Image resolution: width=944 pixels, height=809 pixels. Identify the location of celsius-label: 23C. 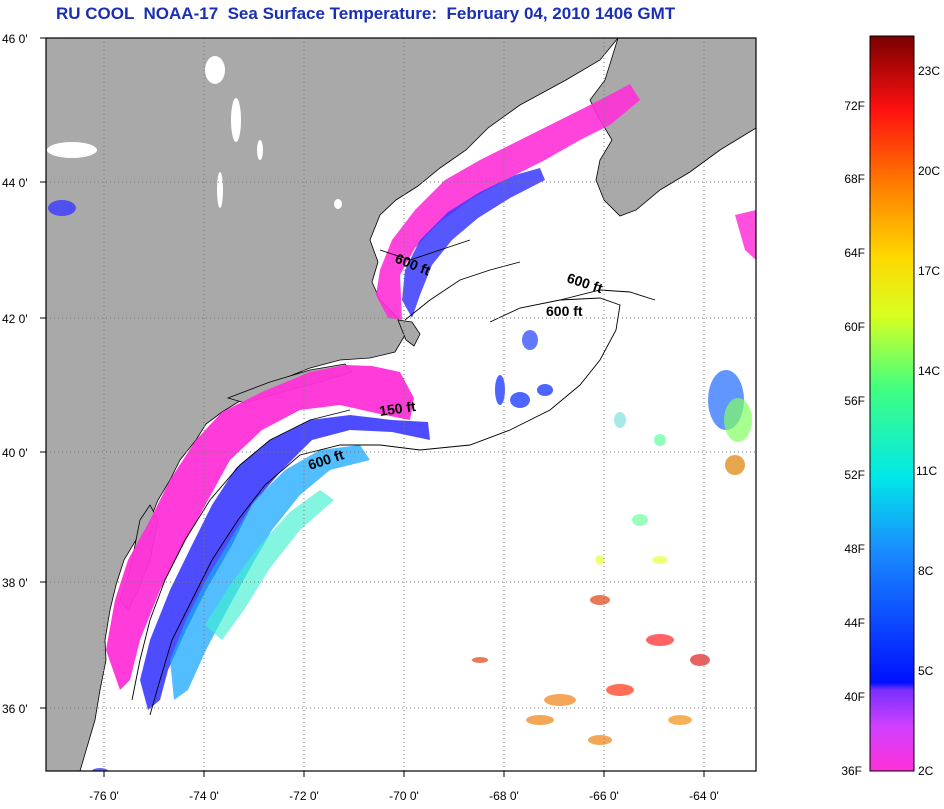
(929, 71).